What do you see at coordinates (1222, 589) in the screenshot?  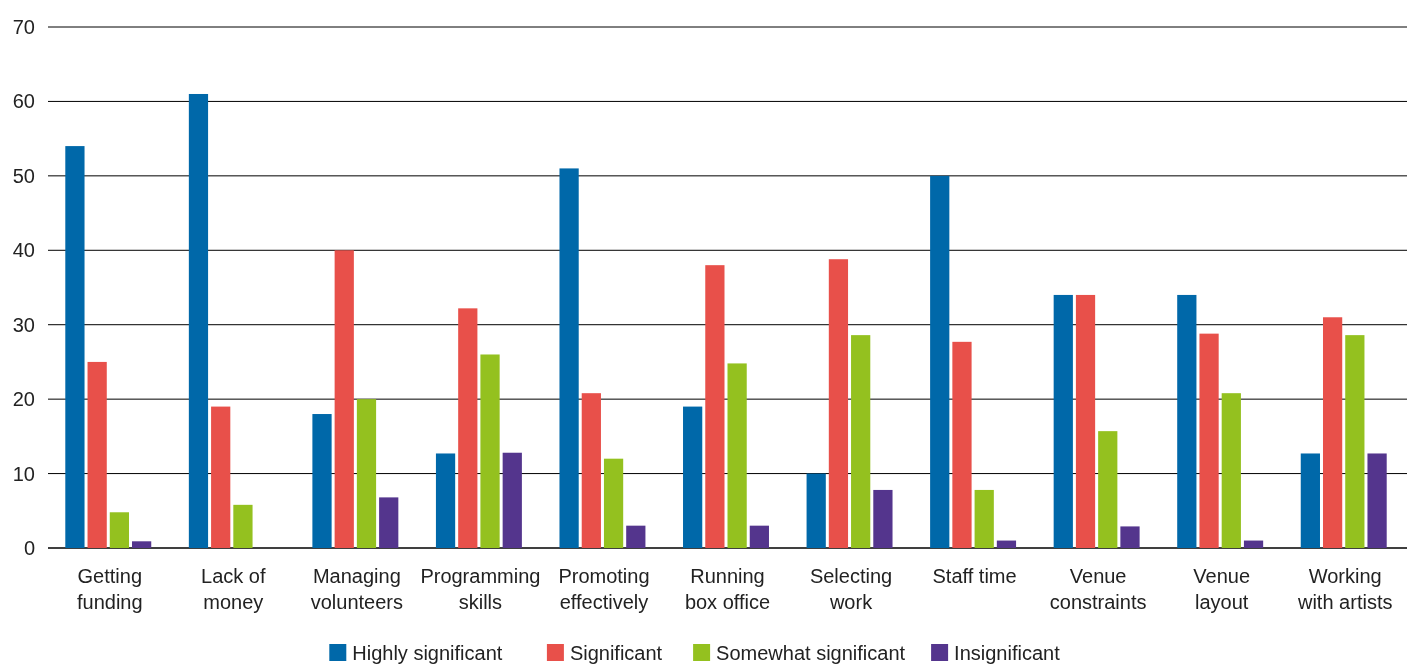 I see `x-tick-label: Venue layout` at bounding box center [1222, 589].